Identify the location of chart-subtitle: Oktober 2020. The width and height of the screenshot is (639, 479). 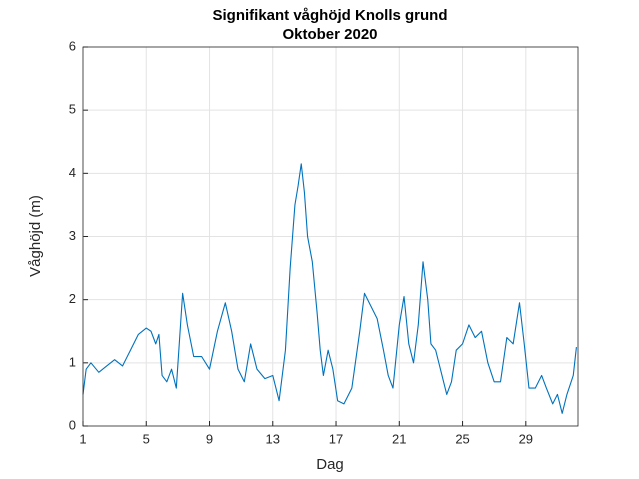
(329, 34).